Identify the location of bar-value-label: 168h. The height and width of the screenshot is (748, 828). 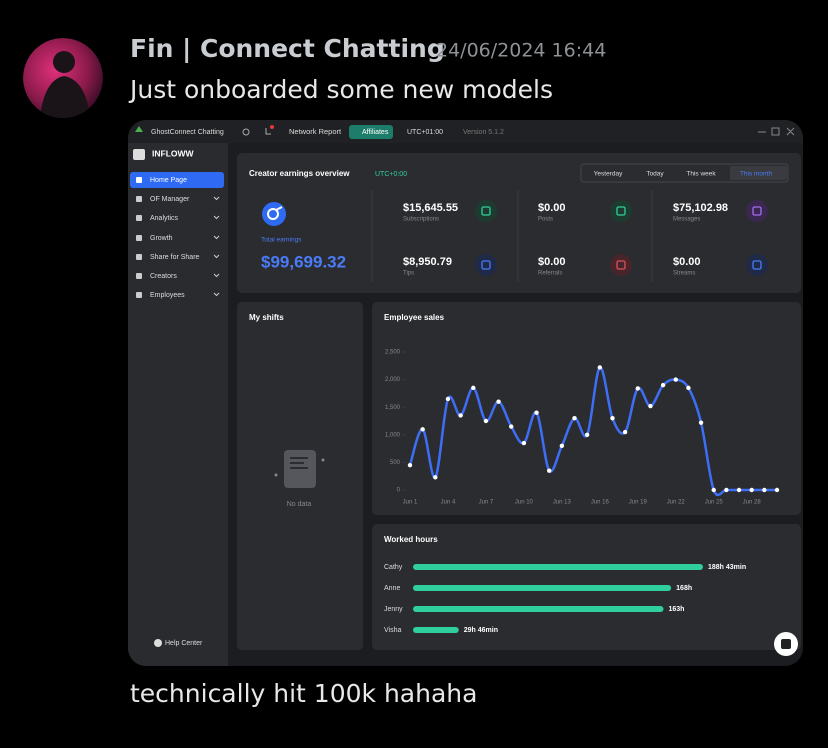
(684, 588).